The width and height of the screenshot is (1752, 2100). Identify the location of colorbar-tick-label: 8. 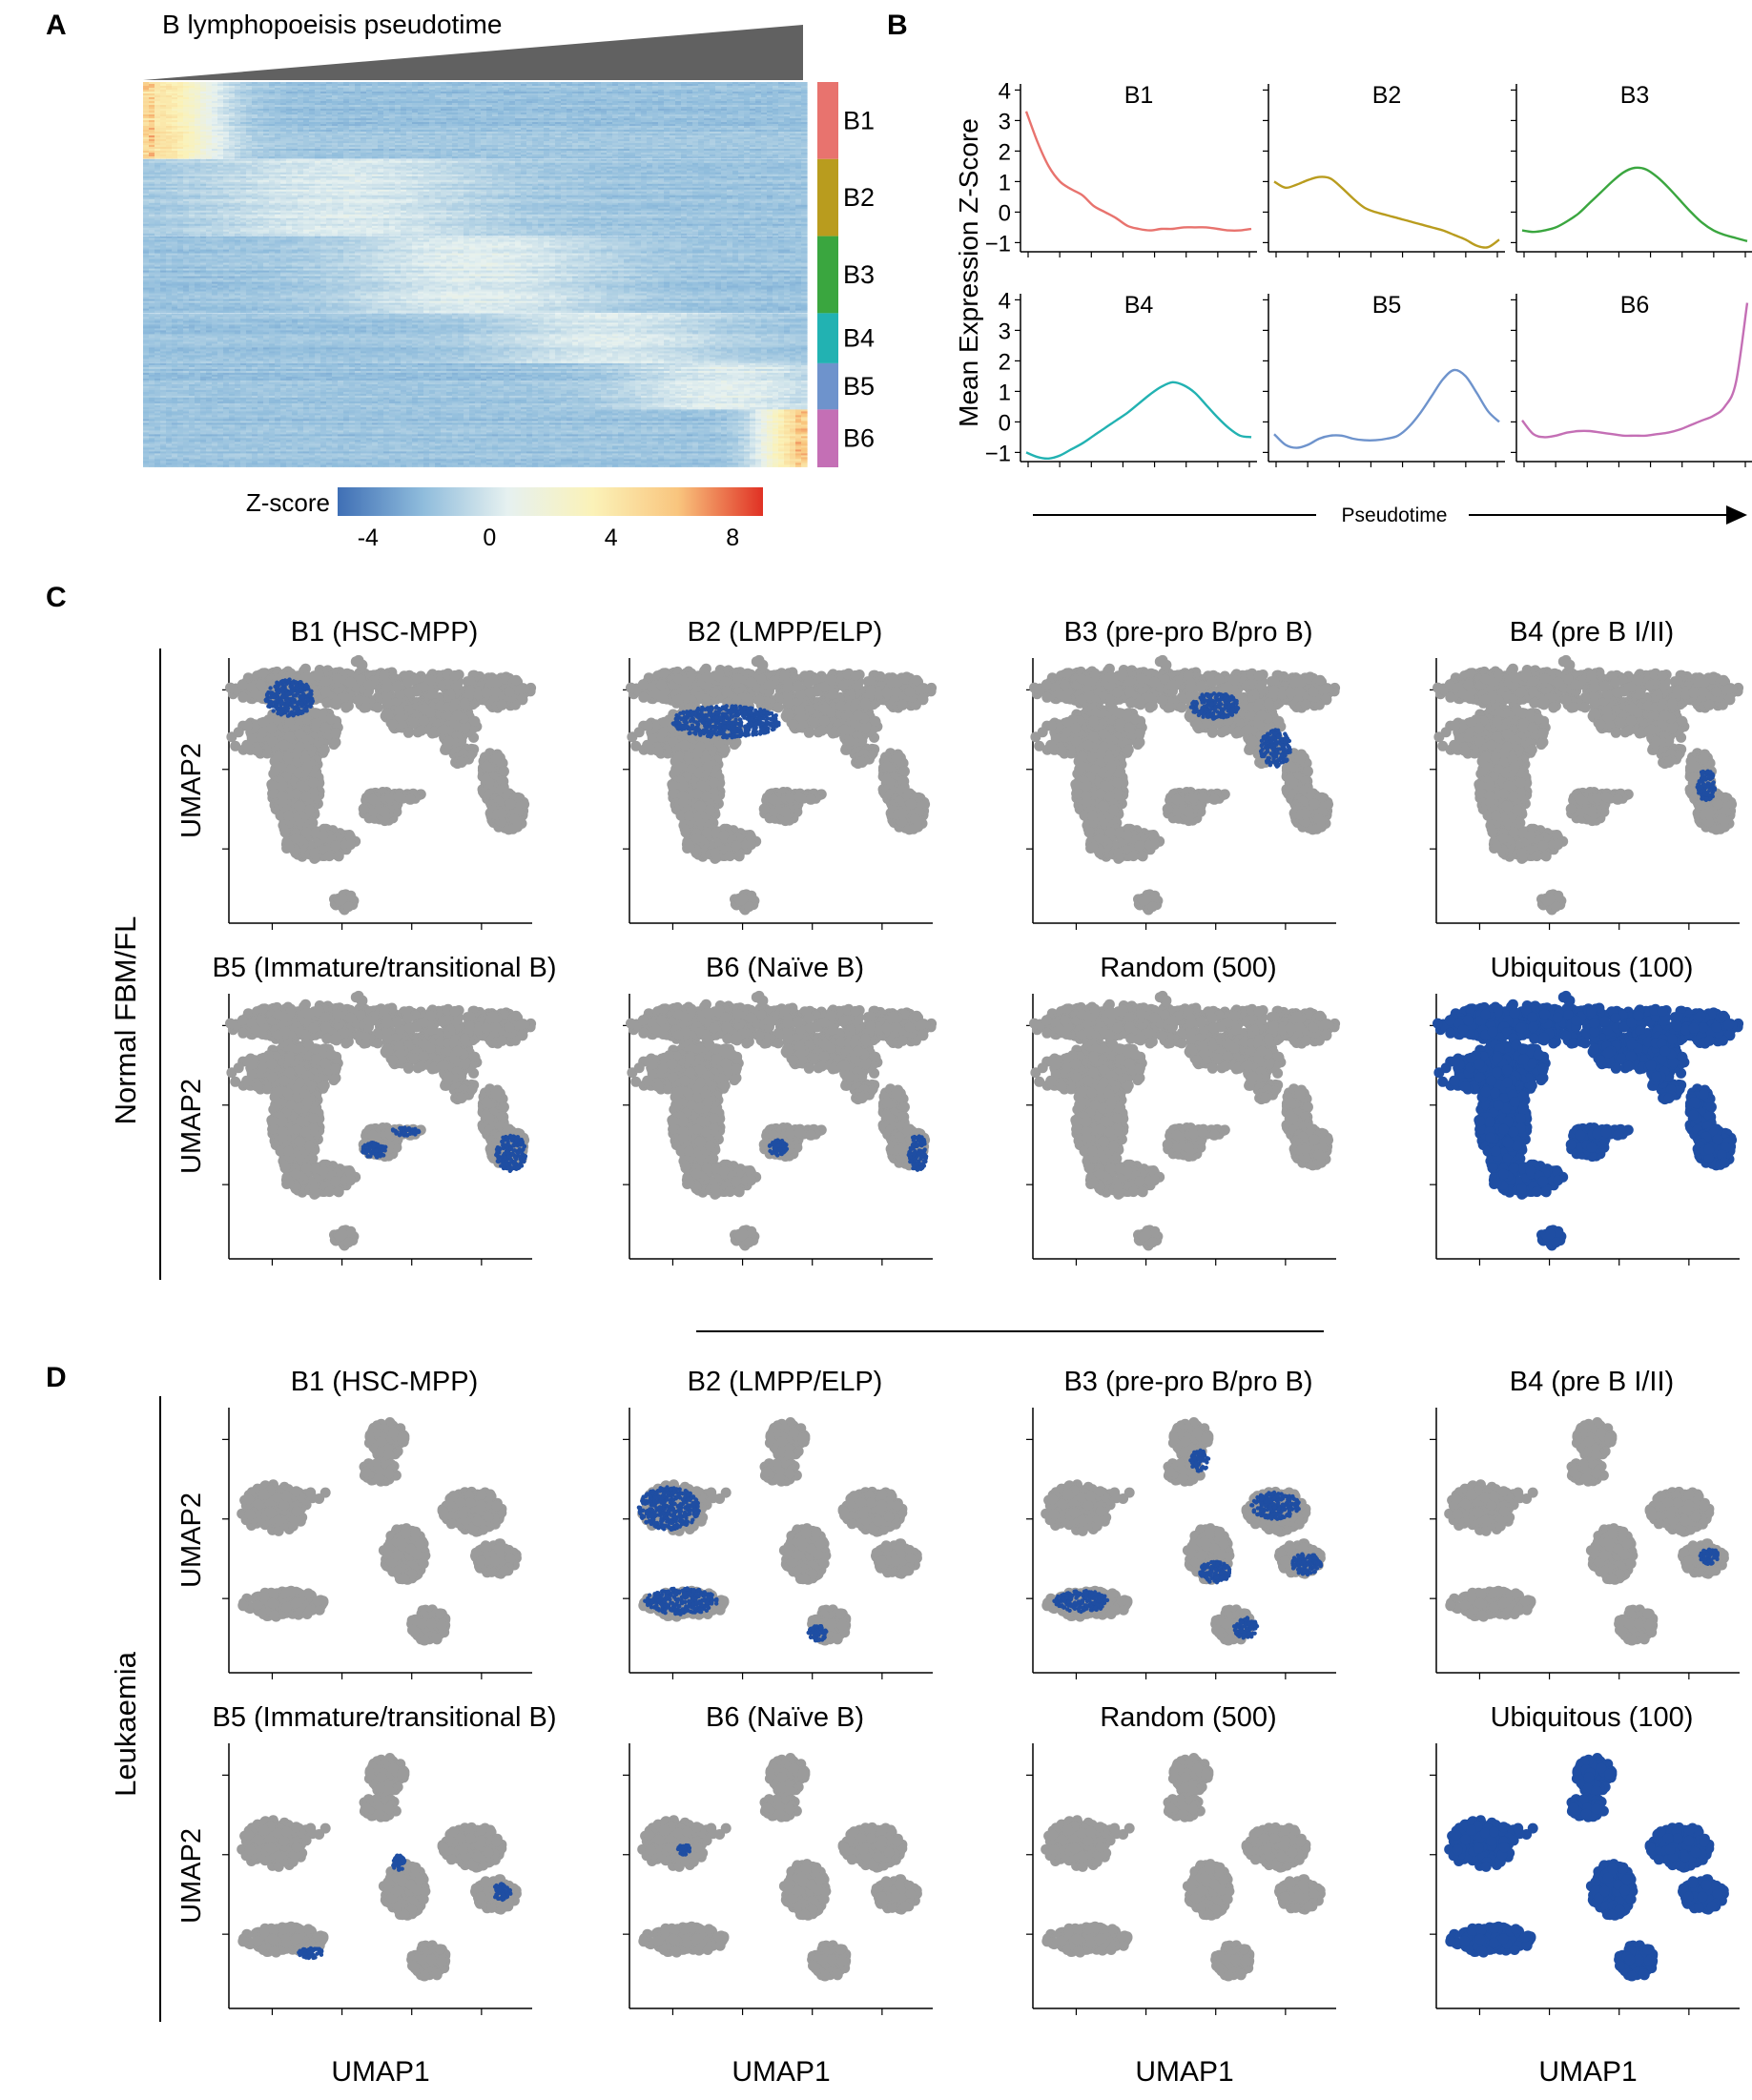
(733, 538).